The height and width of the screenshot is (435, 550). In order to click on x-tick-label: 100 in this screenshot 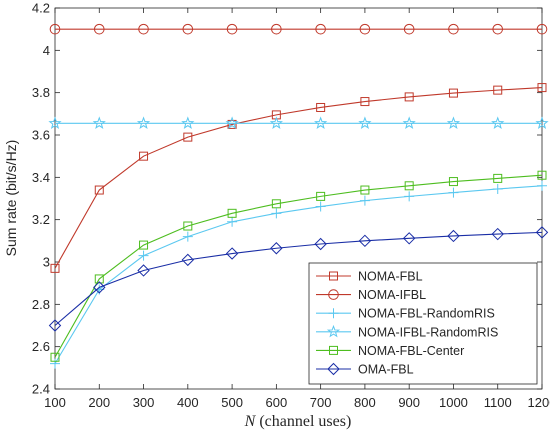, I will do `click(55, 402)`.